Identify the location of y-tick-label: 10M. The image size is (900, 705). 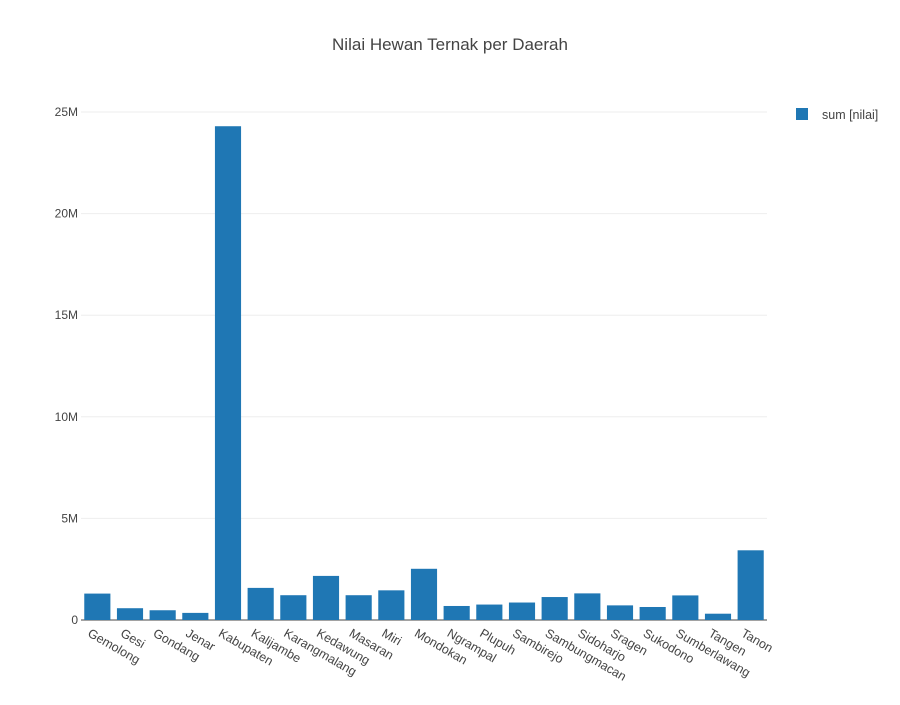
(66, 417).